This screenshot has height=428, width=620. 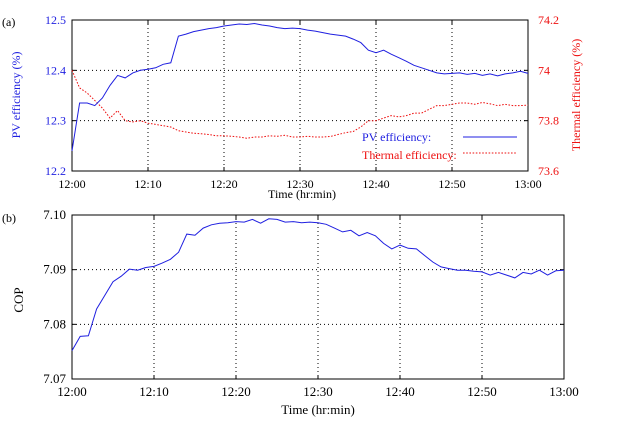 I want to click on panel-b-label: (b), so click(x=9, y=218).